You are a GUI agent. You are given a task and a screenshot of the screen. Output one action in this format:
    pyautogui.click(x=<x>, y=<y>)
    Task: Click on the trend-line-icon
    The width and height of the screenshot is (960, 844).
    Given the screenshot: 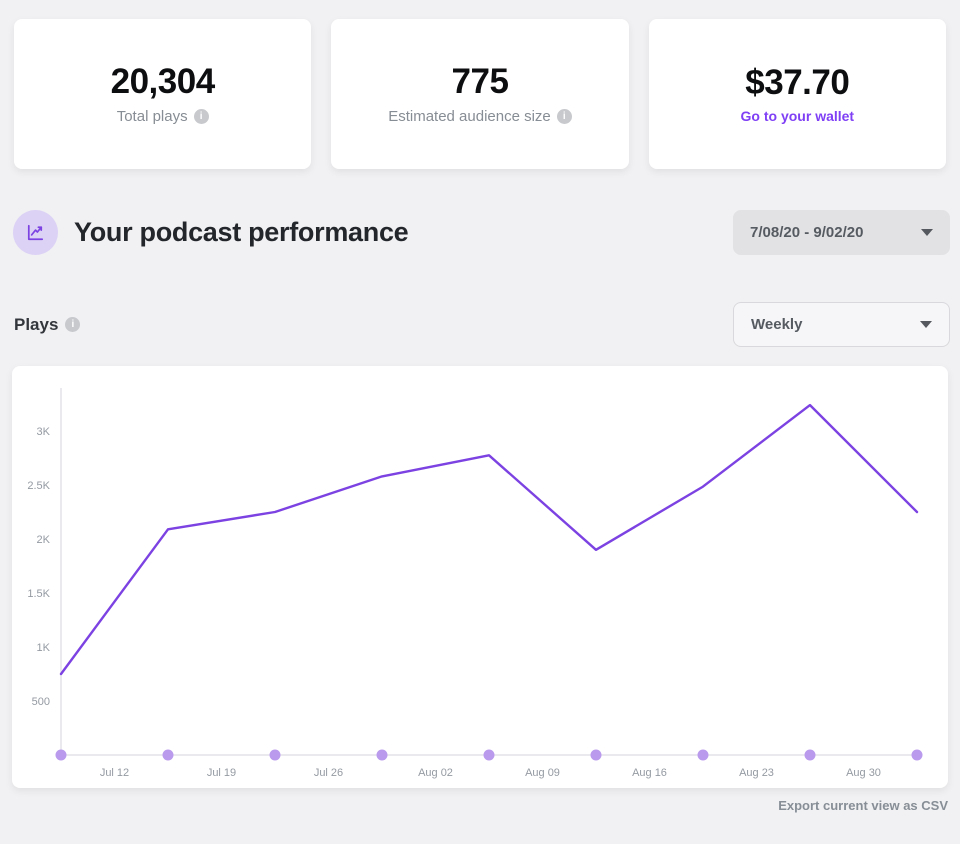 What is the action you would take?
    pyautogui.click(x=35, y=232)
    